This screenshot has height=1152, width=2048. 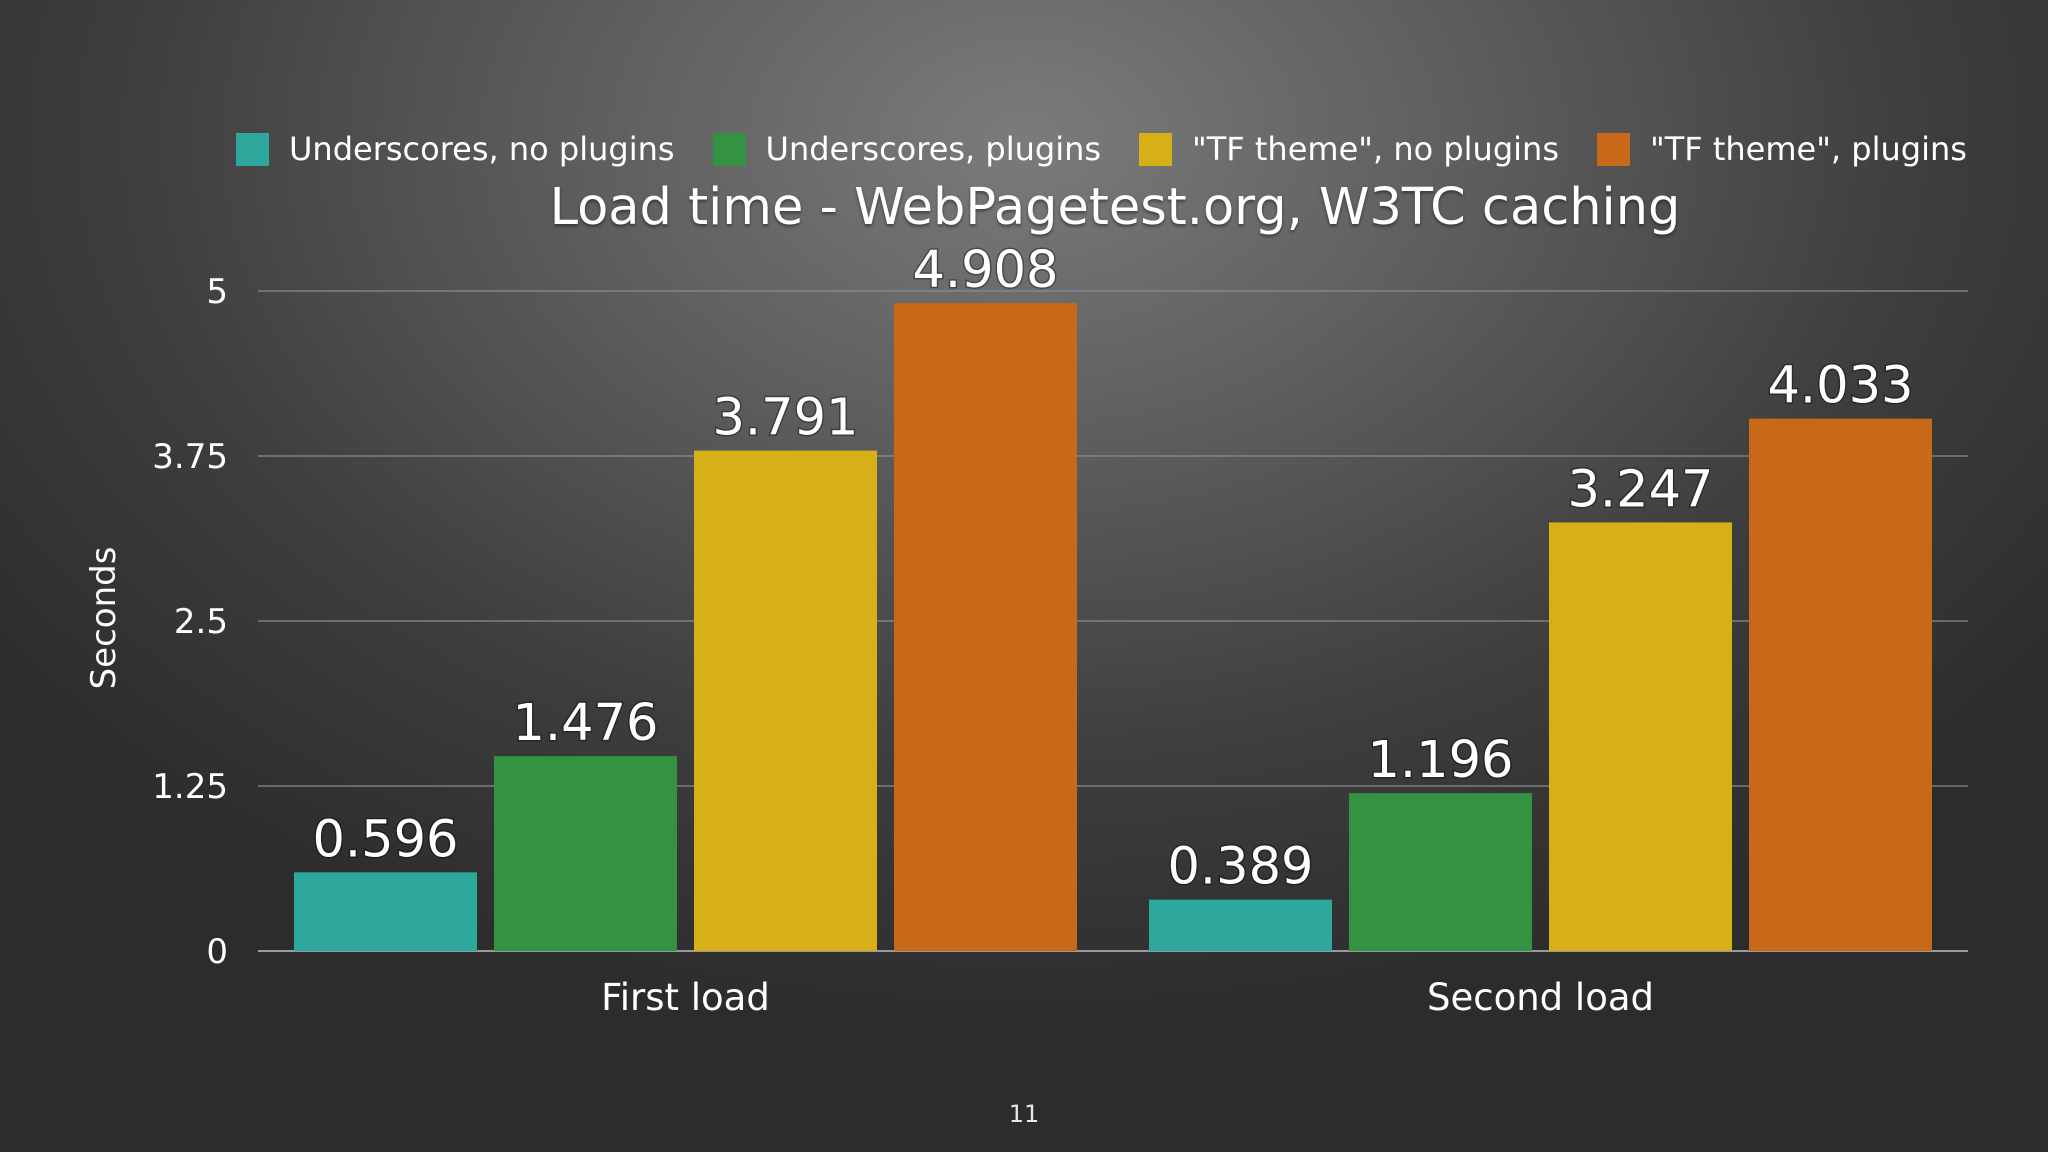 What do you see at coordinates (1240, 867) in the screenshot?
I see `data-label: 0.389` at bounding box center [1240, 867].